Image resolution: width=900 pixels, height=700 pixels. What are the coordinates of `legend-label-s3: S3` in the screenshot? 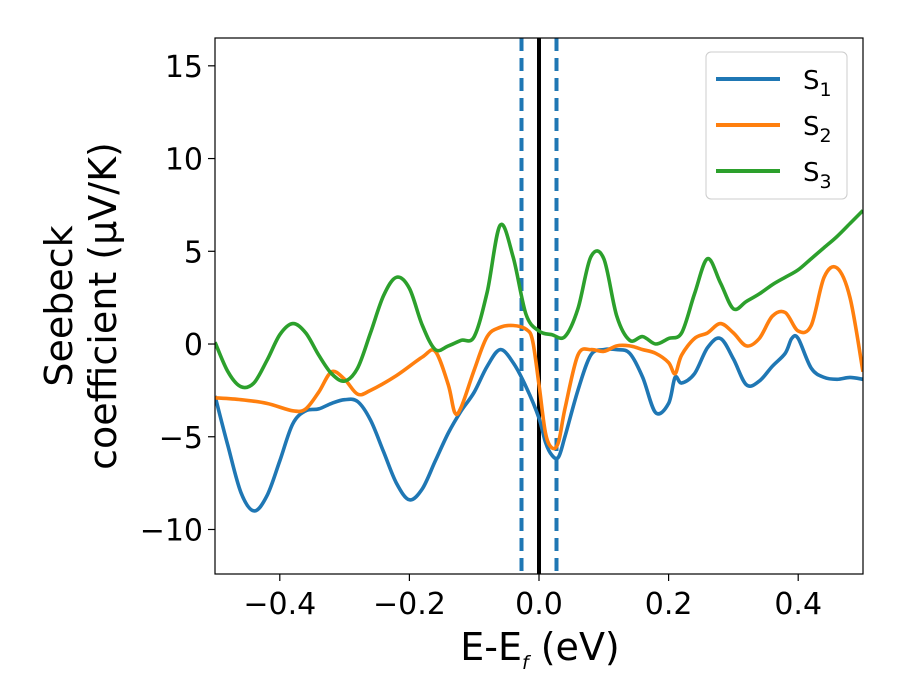 It's located at (817, 175).